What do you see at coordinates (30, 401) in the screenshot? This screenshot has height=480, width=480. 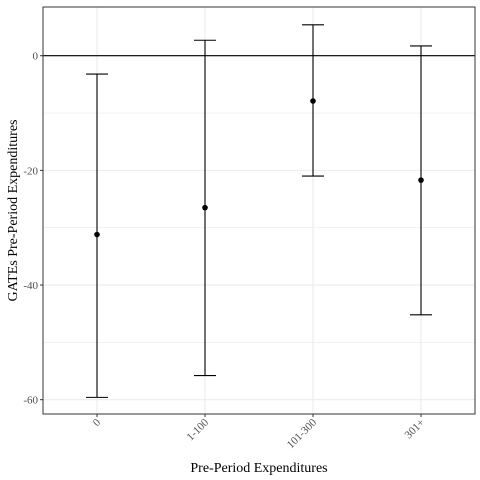 I see `y-tick-label: -60` at bounding box center [30, 401].